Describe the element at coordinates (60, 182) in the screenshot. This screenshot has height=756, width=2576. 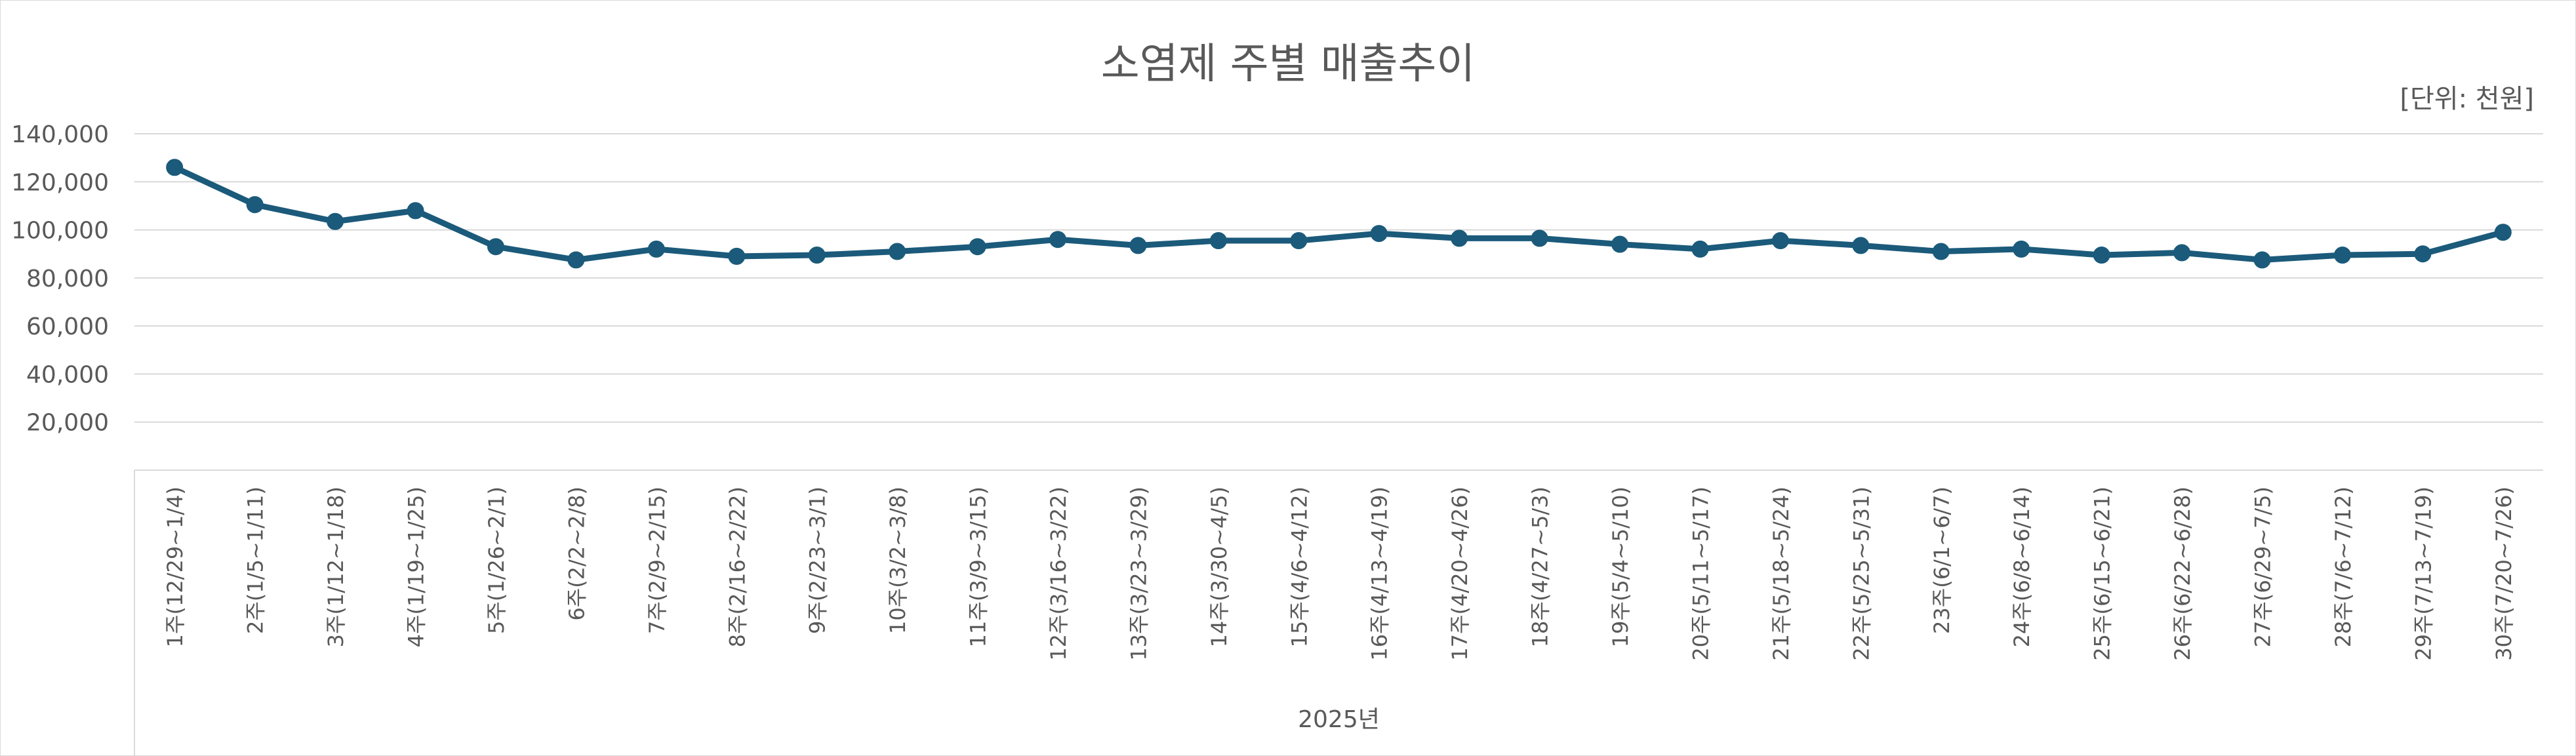
I see `y-tick-label: 120,000` at that location.